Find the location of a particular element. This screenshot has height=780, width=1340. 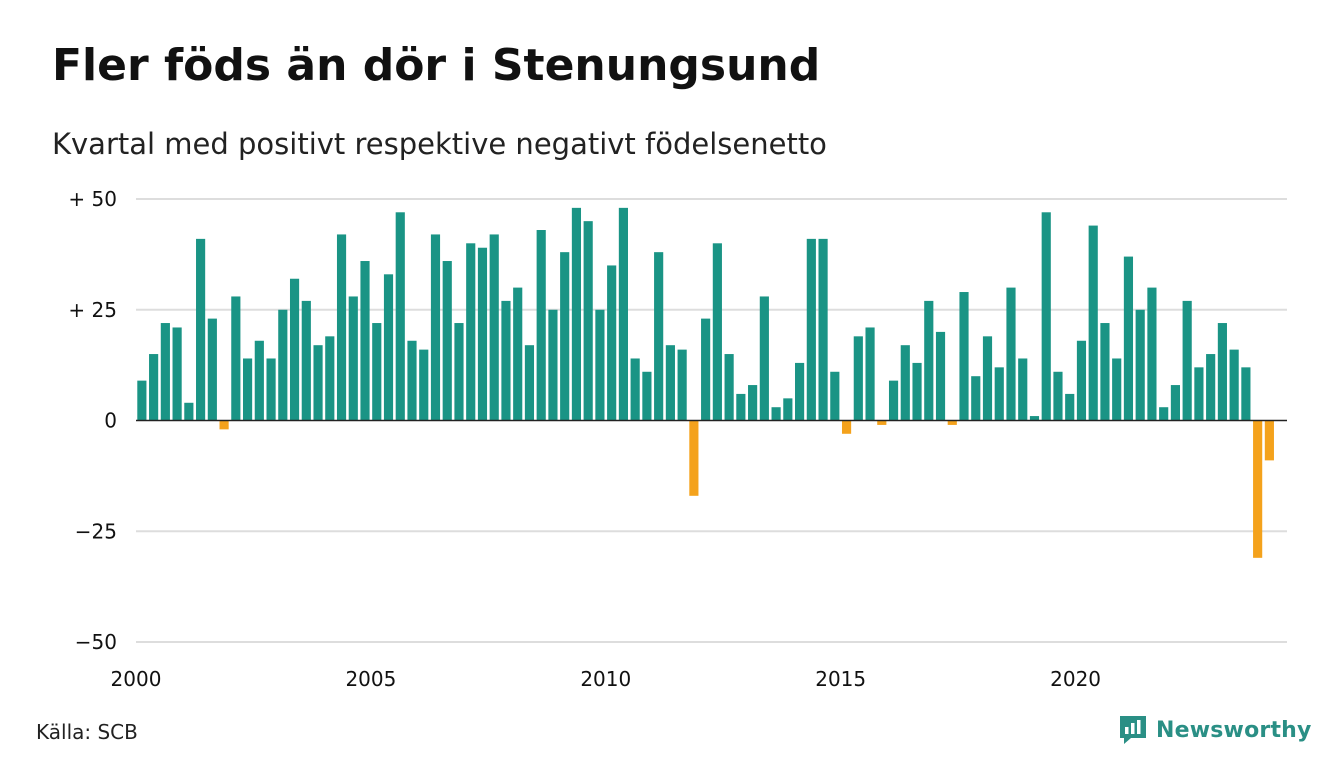

y-axis-labels: + 50 + 25 0 −25 −50 is located at coordinates (92, 420).